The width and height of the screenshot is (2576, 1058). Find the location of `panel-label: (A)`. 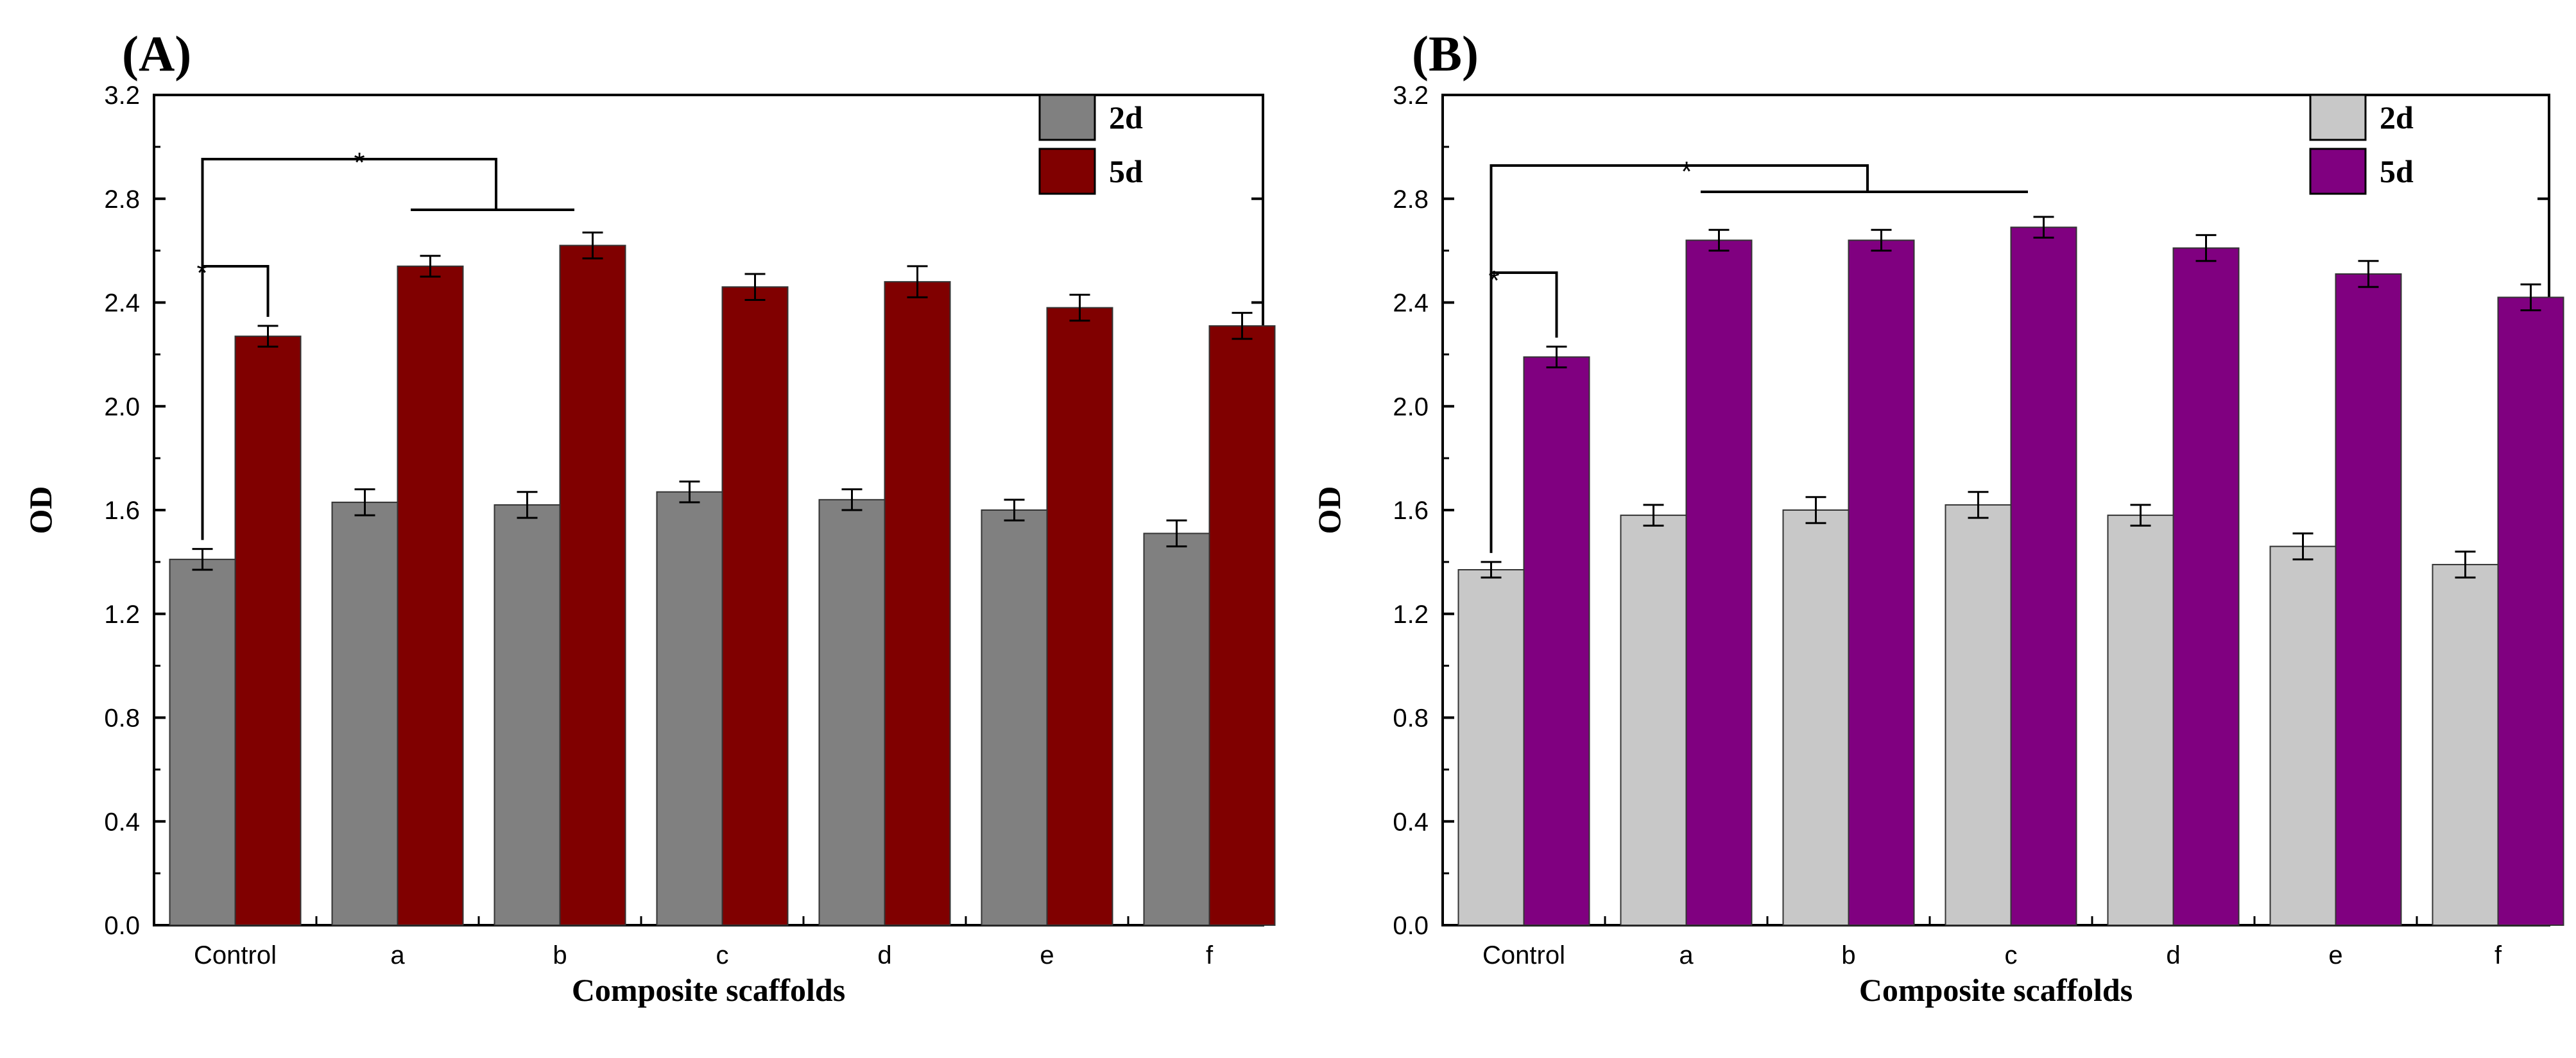

panel-label: (A) is located at coordinates (156, 53).